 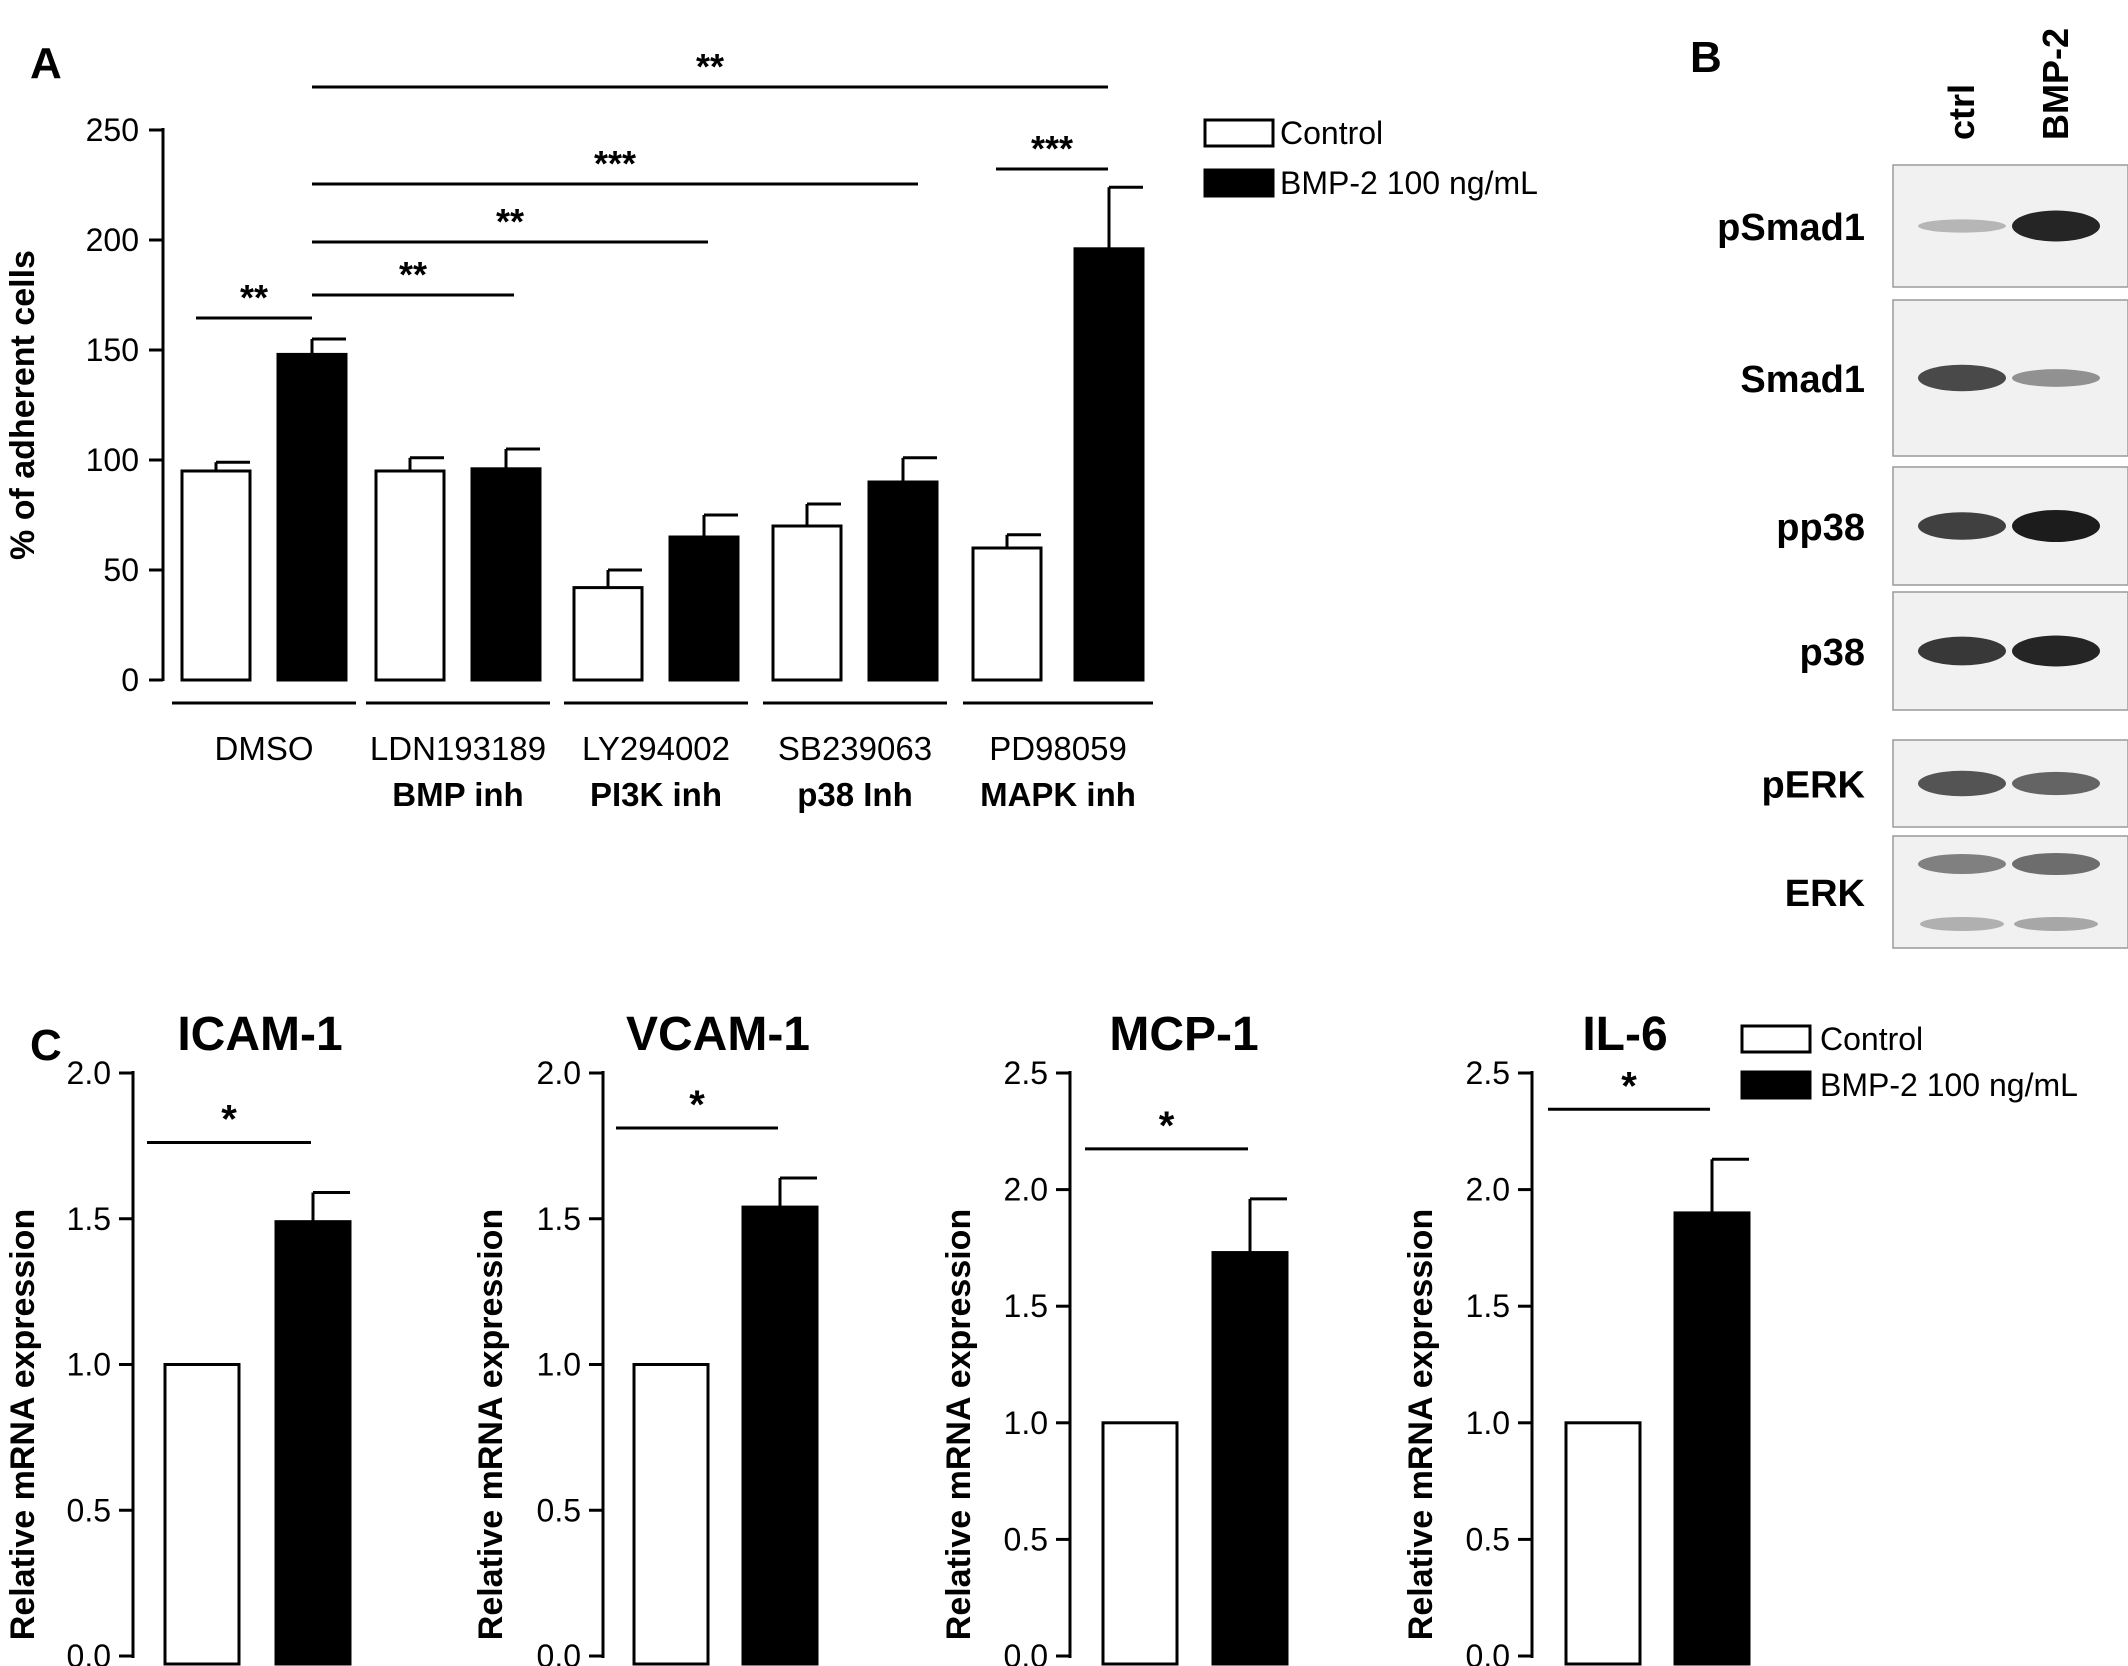 I want to click on blot-band-p38-ctrl, so click(x=1962, y=651).